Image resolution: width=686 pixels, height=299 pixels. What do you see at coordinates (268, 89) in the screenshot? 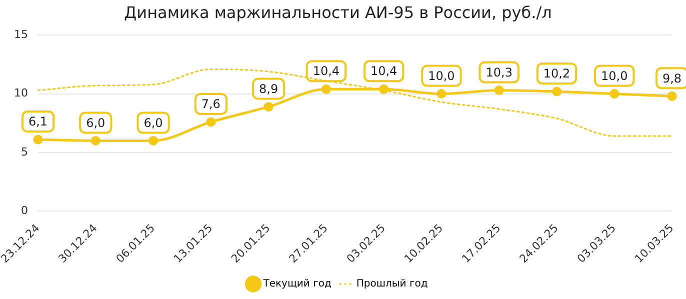
I see `data-label: 8,9` at bounding box center [268, 89].